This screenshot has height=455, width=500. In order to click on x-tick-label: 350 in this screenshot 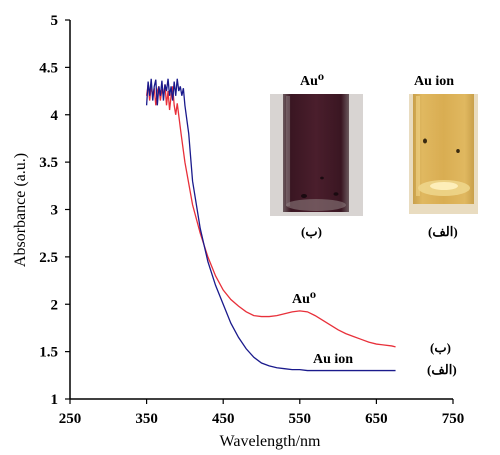, I will do `click(146, 419)`.